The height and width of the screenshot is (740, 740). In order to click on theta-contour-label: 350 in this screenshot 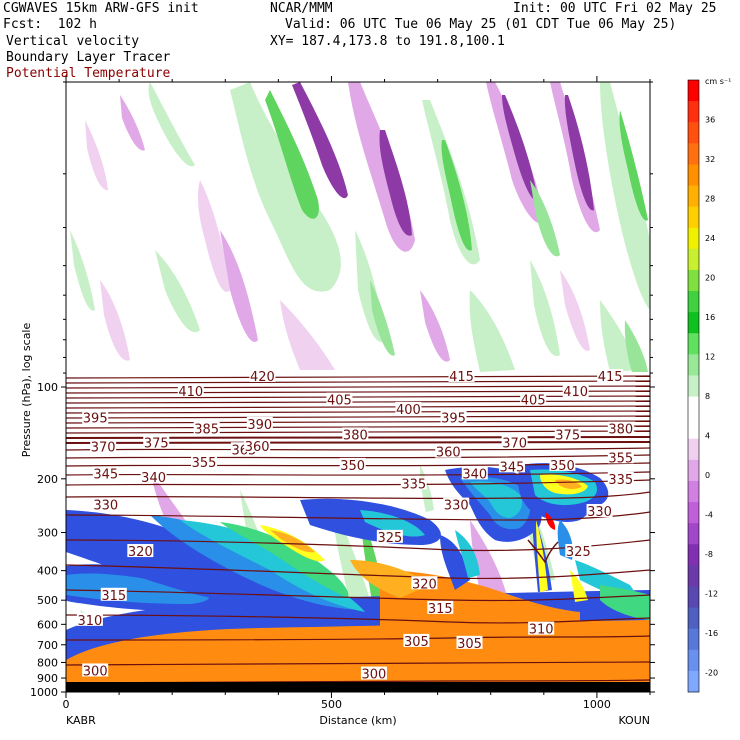, I will do `click(562, 466)`.